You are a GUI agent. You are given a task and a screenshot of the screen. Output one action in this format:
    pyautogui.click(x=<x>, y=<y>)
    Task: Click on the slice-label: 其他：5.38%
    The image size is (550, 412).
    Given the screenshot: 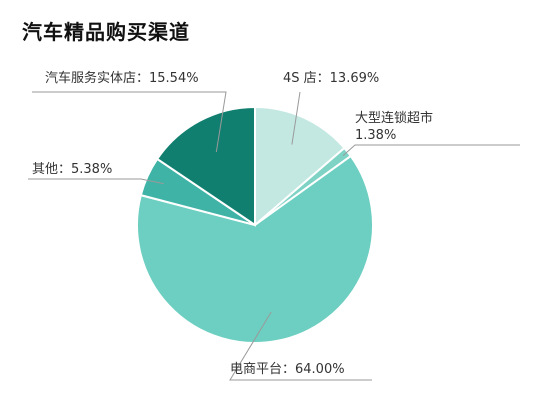 What is the action you would take?
    pyautogui.click(x=72, y=169)
    